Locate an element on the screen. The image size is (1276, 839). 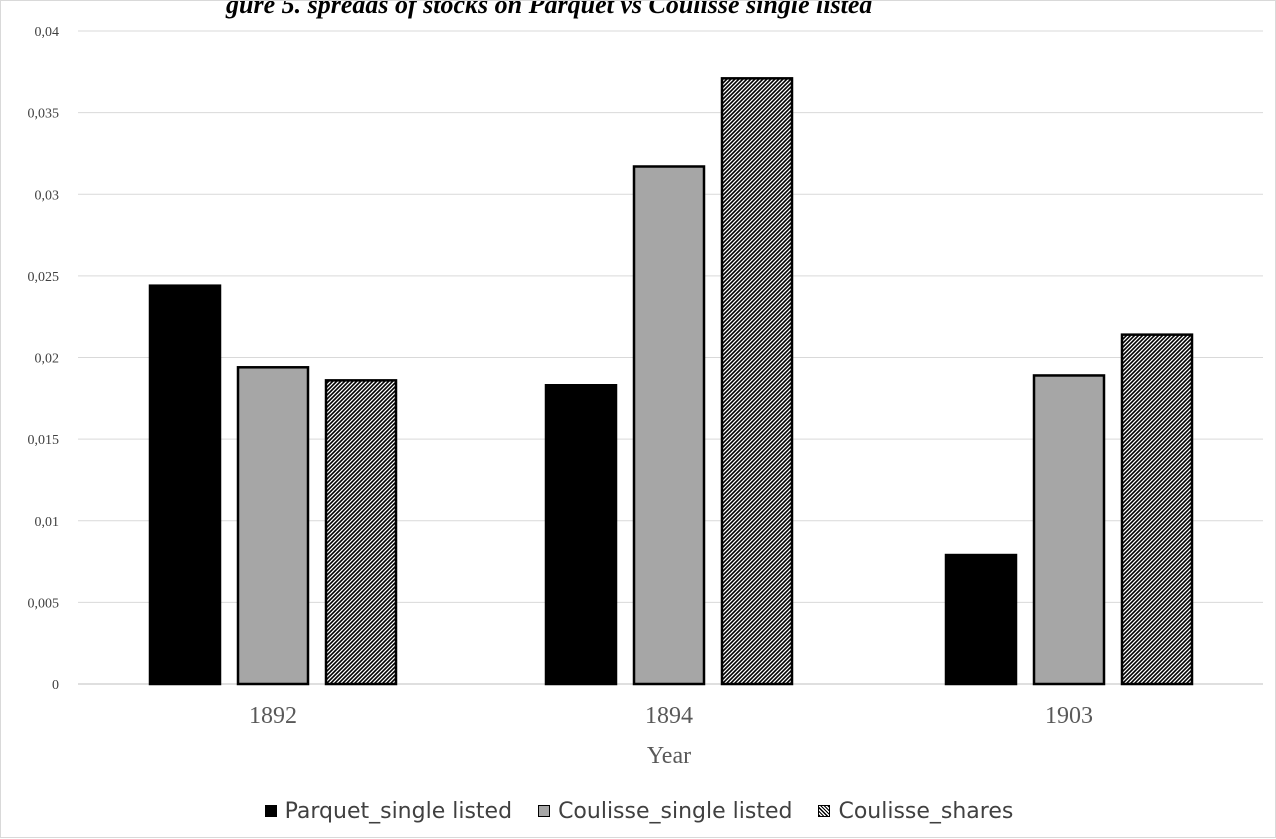
y-tick-label: 0 is located at coordinates (55, 685).